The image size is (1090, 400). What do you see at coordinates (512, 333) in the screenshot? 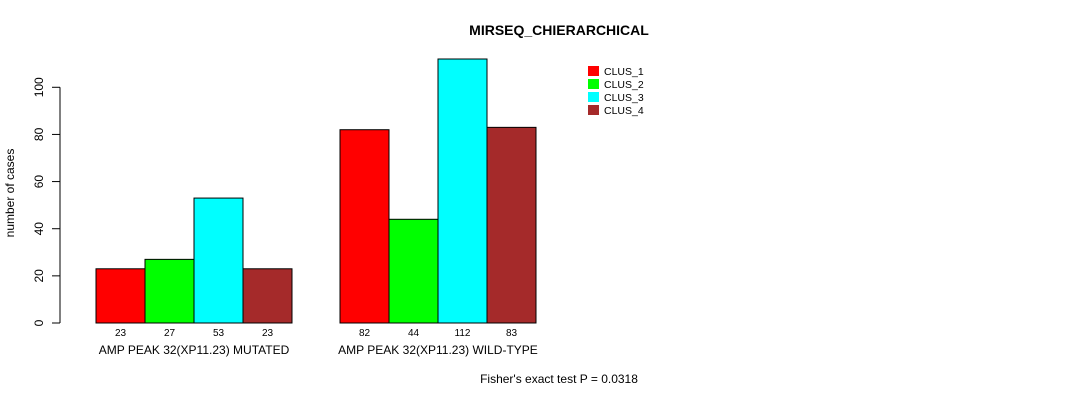
I see `bar-value-label: 83` at bounding box center [512, 333].